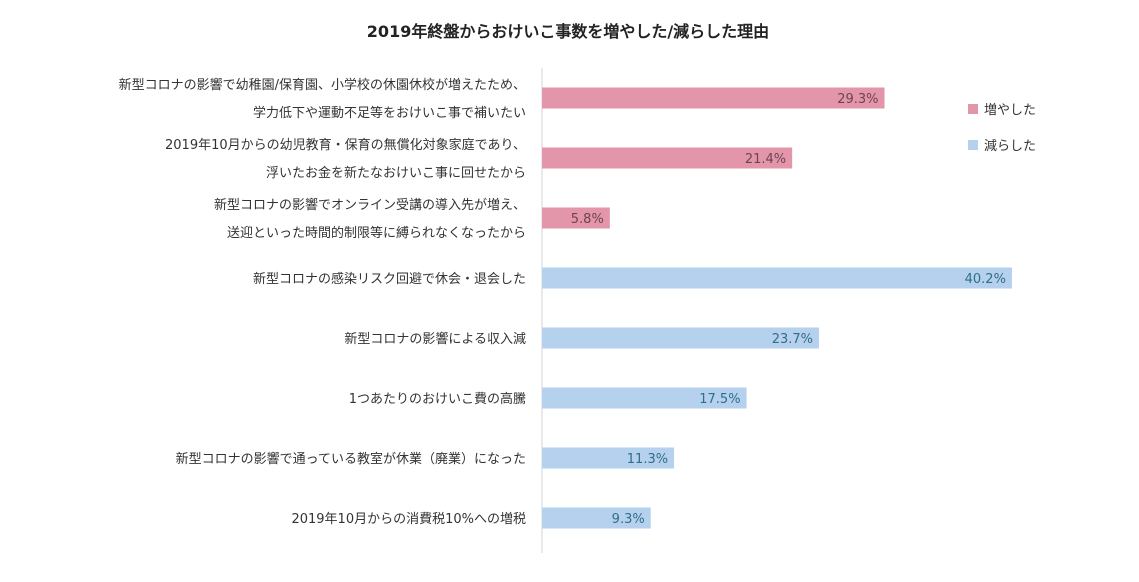 This screenshot has height=582, width=1139. I want to click on category-label: 新型コロナの影響で幼稚園/保育園、小学校の休園休校が増えたため、, so click(322, 85).